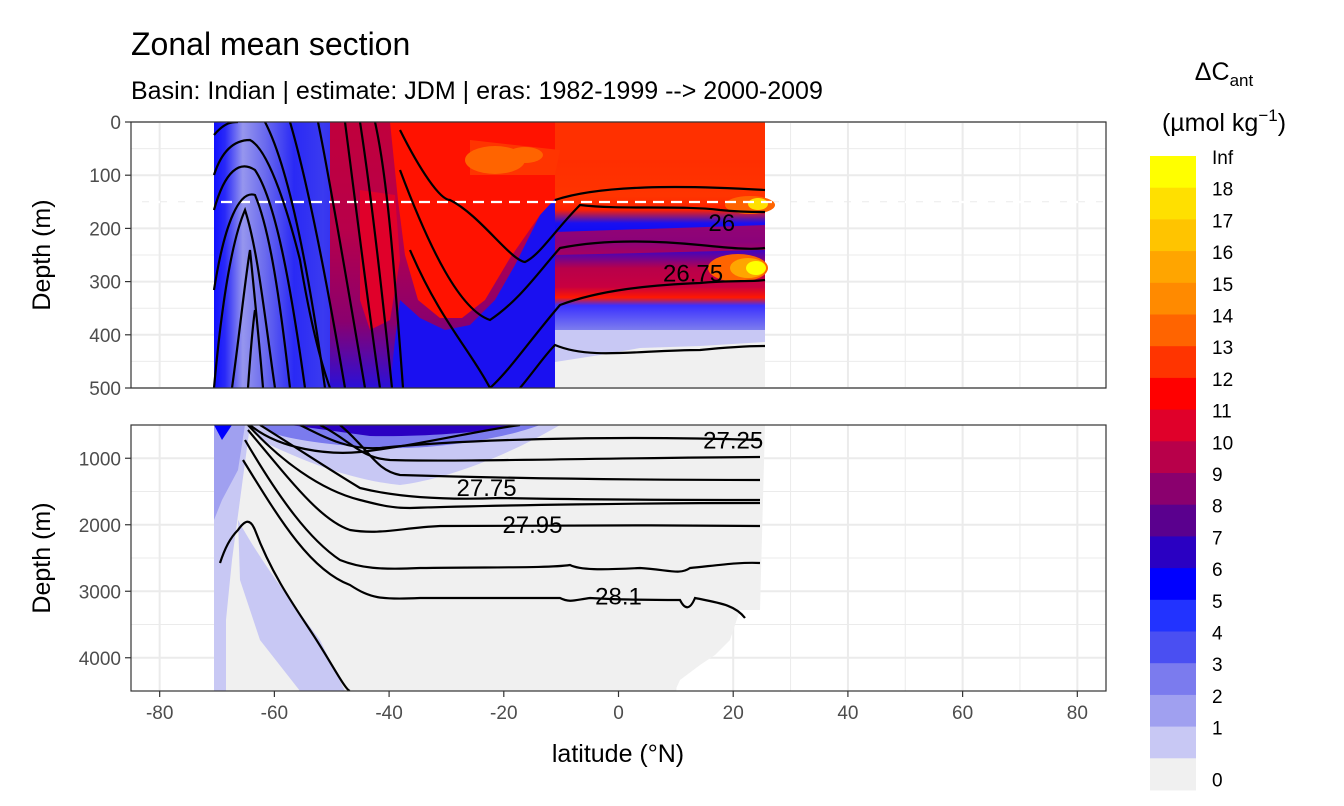 The width and height of the screenshot is (1344, 806). Describe the element at coordinates (1217, 665) in the screenshot. I see `legend-label: 3` at that location.